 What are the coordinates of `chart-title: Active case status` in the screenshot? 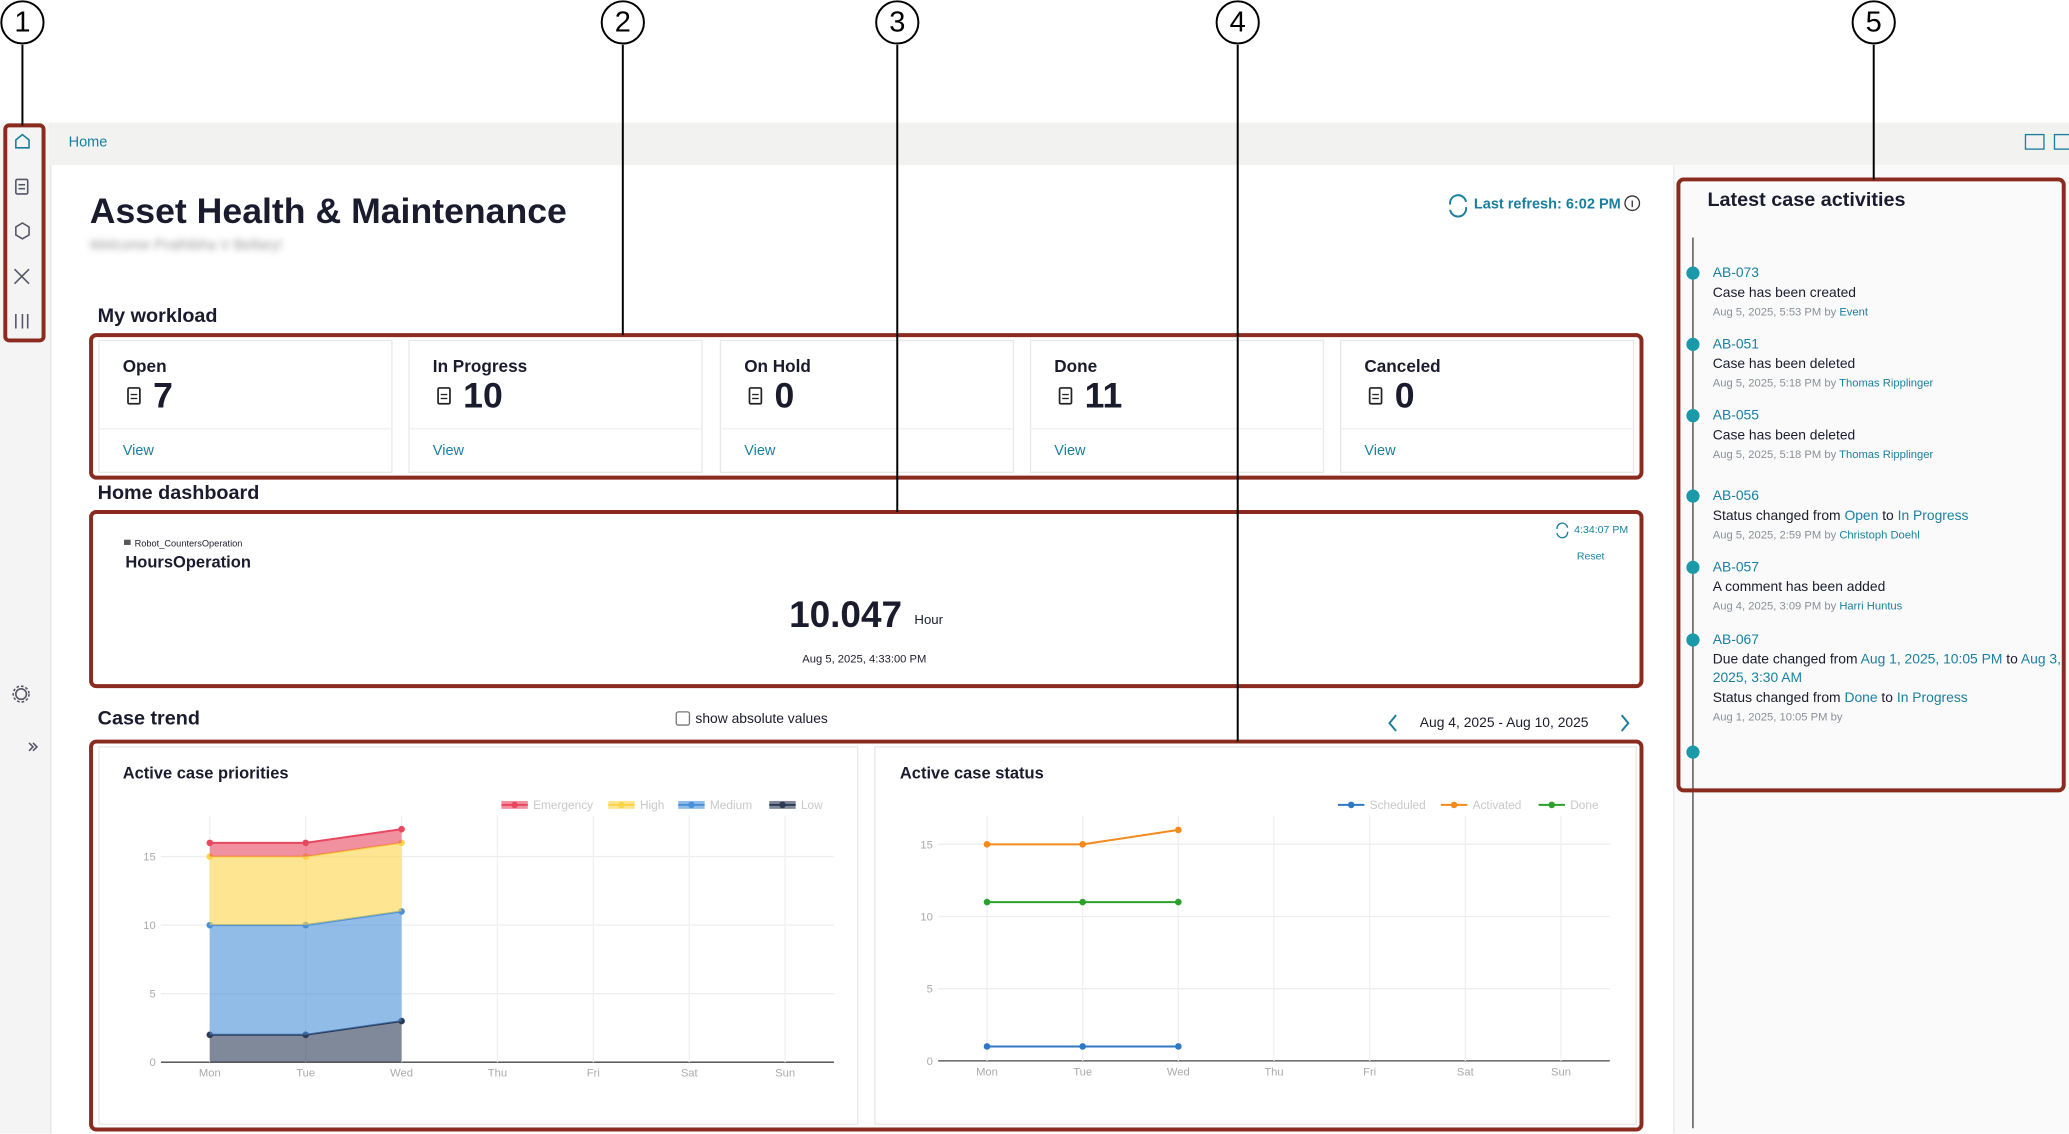 It's located at (972, 774).